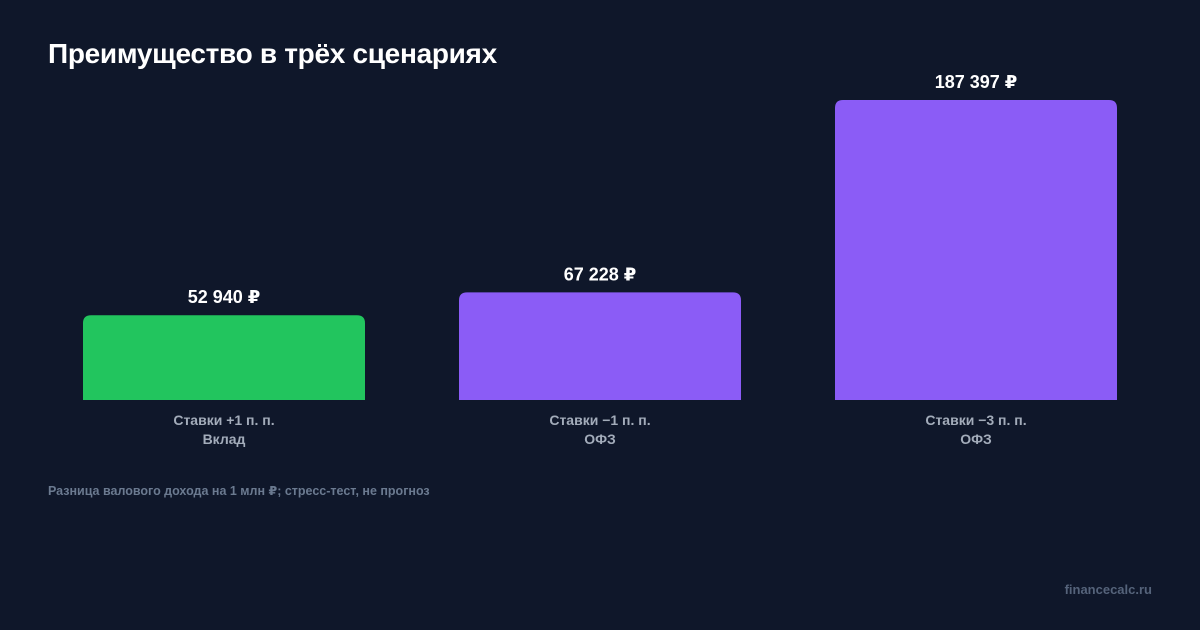  Describe the element at coordinates (224, 439) in the screenshot. I see `category-winner-1: Вклад` at that location.